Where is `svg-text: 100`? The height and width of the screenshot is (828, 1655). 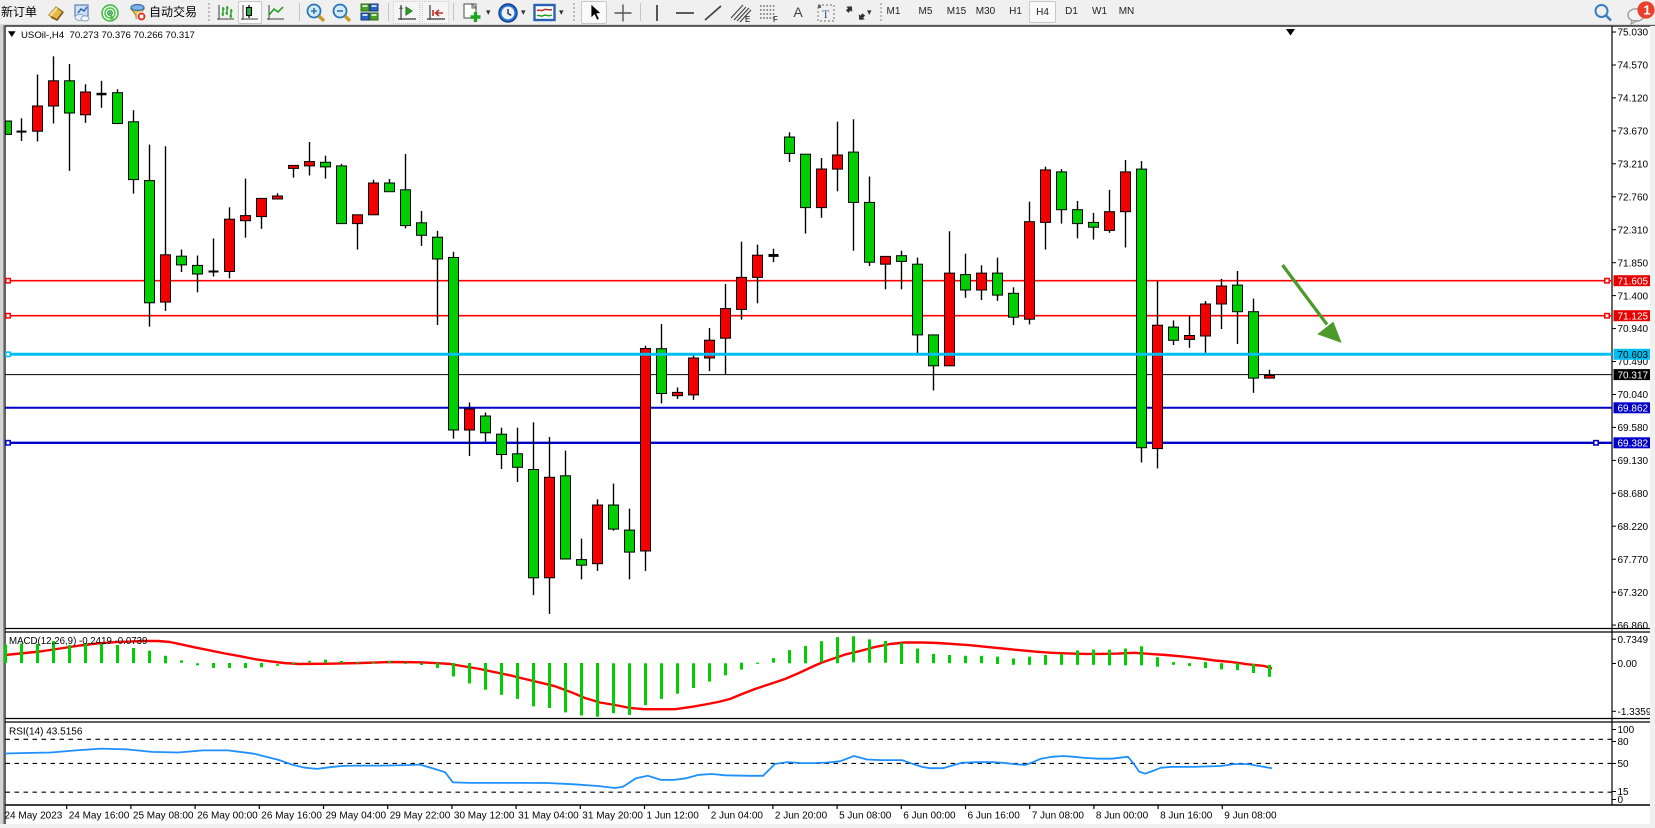 svg-text: 100 is located at coordinates (1626, 730).